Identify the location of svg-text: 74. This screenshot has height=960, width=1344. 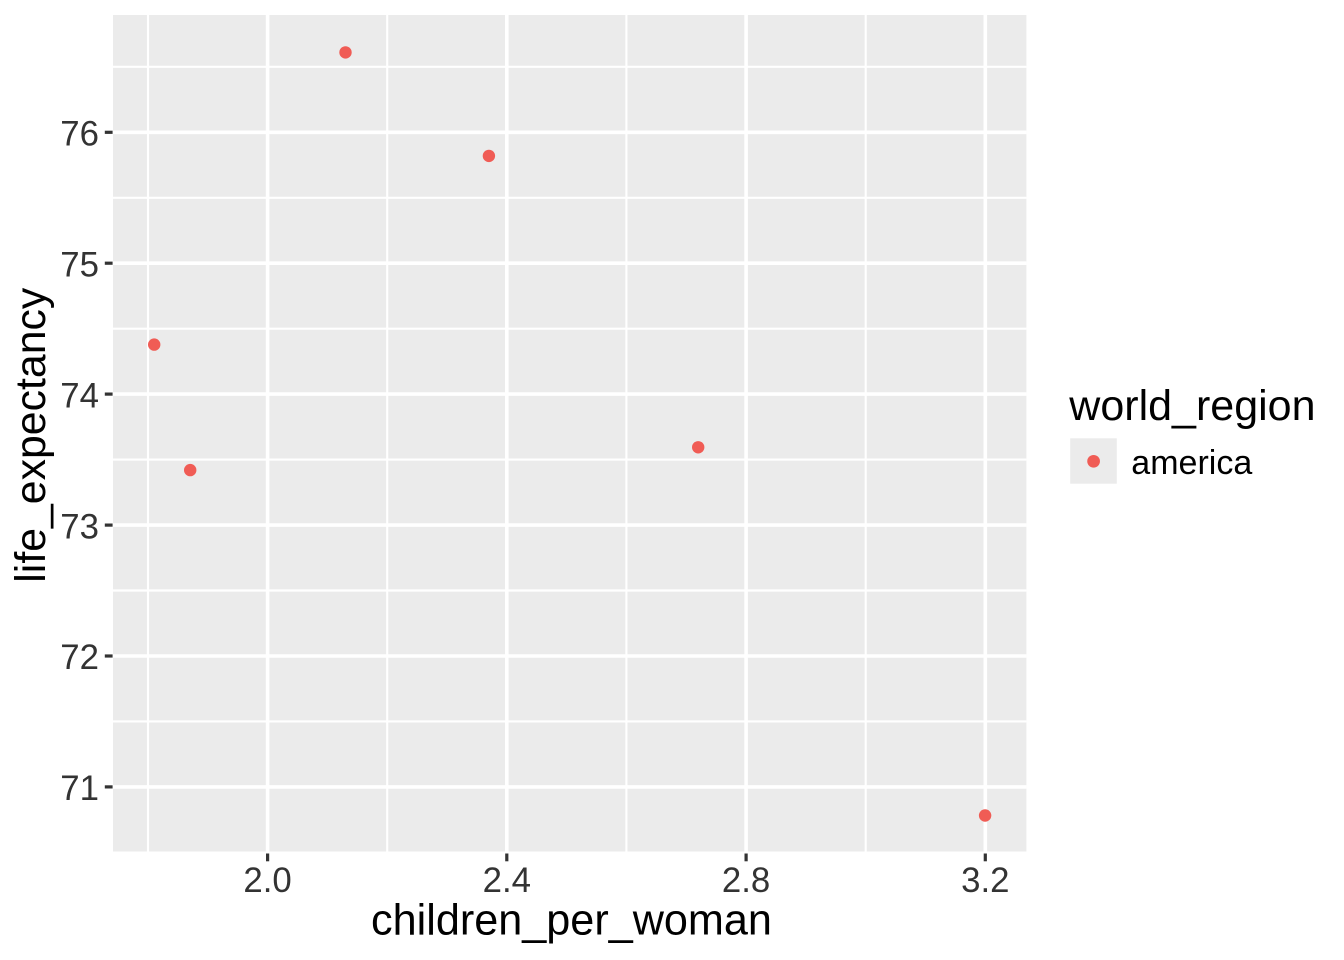
(79, 395).